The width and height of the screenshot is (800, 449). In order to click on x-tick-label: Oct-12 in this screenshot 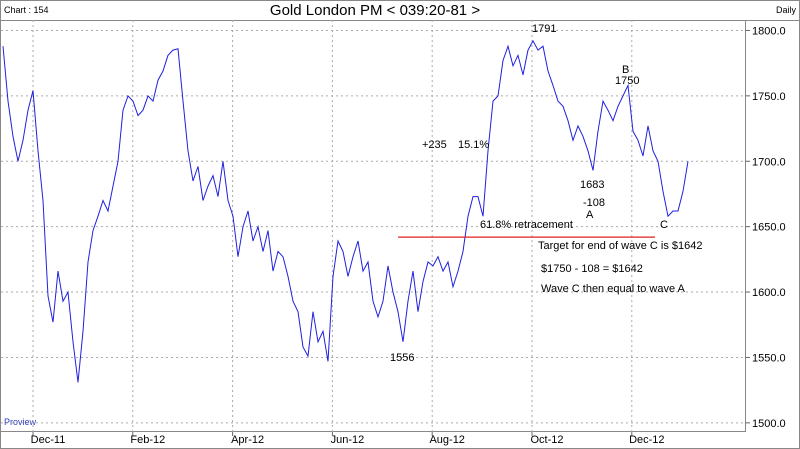, I will do `click(546, 440)`.